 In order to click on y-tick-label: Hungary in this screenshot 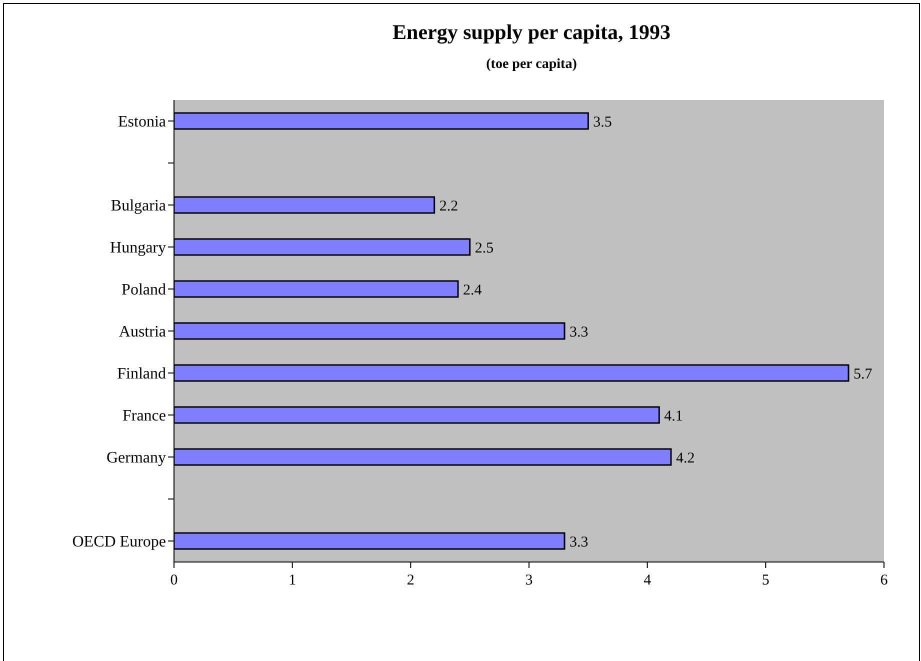, I will do `click(138, 248)`.